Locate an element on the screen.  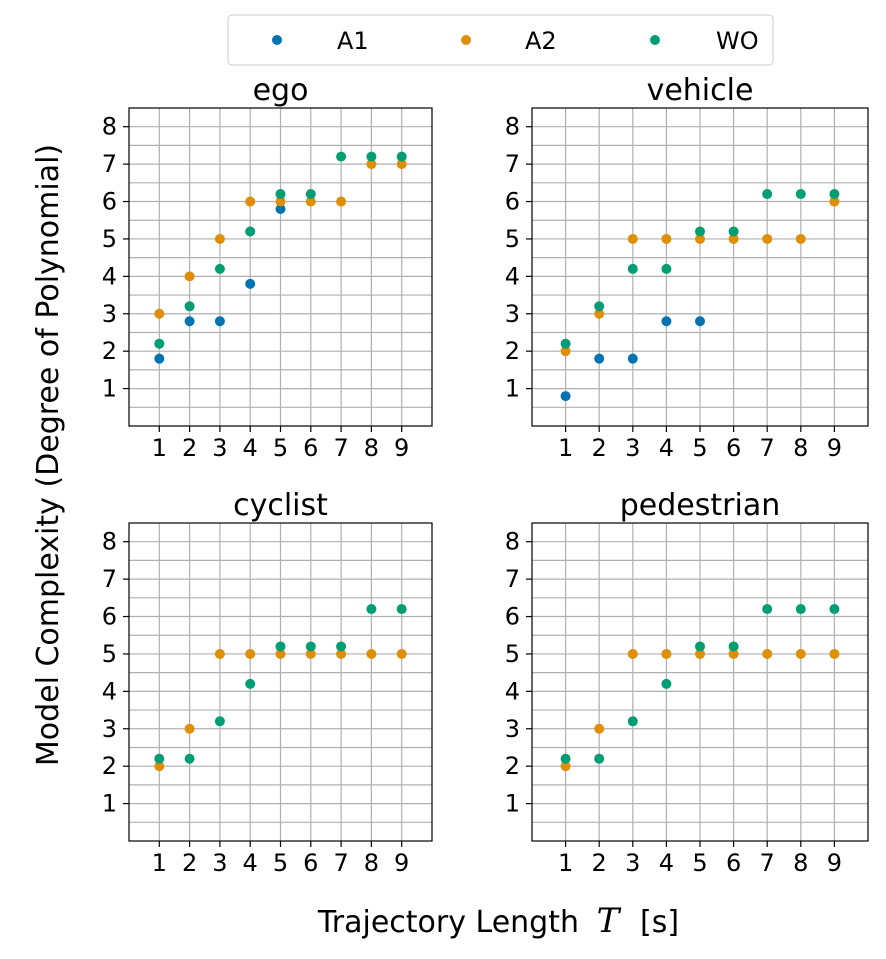
x-tick-label: 3 is located at coordinates (632, 863).